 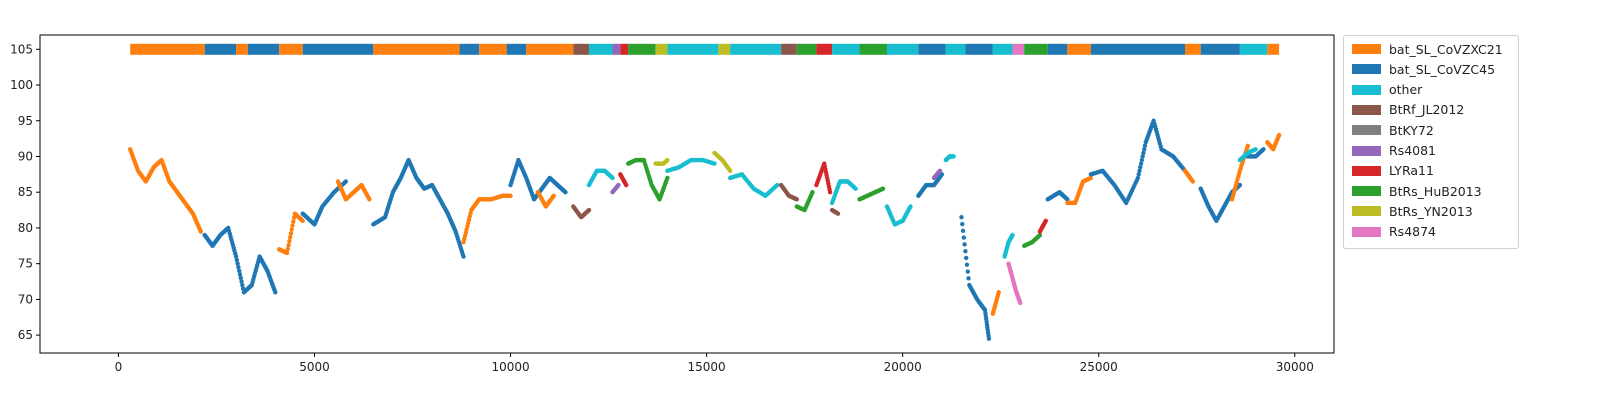 I want to click on y-tick-label: 95, so click(x=25, y=121).